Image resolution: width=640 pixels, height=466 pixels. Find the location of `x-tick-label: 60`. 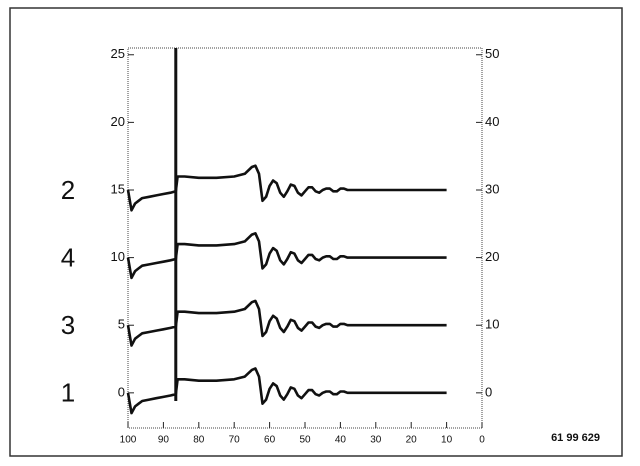

x-tick-label: 60 is located at coordinates (270, 440).